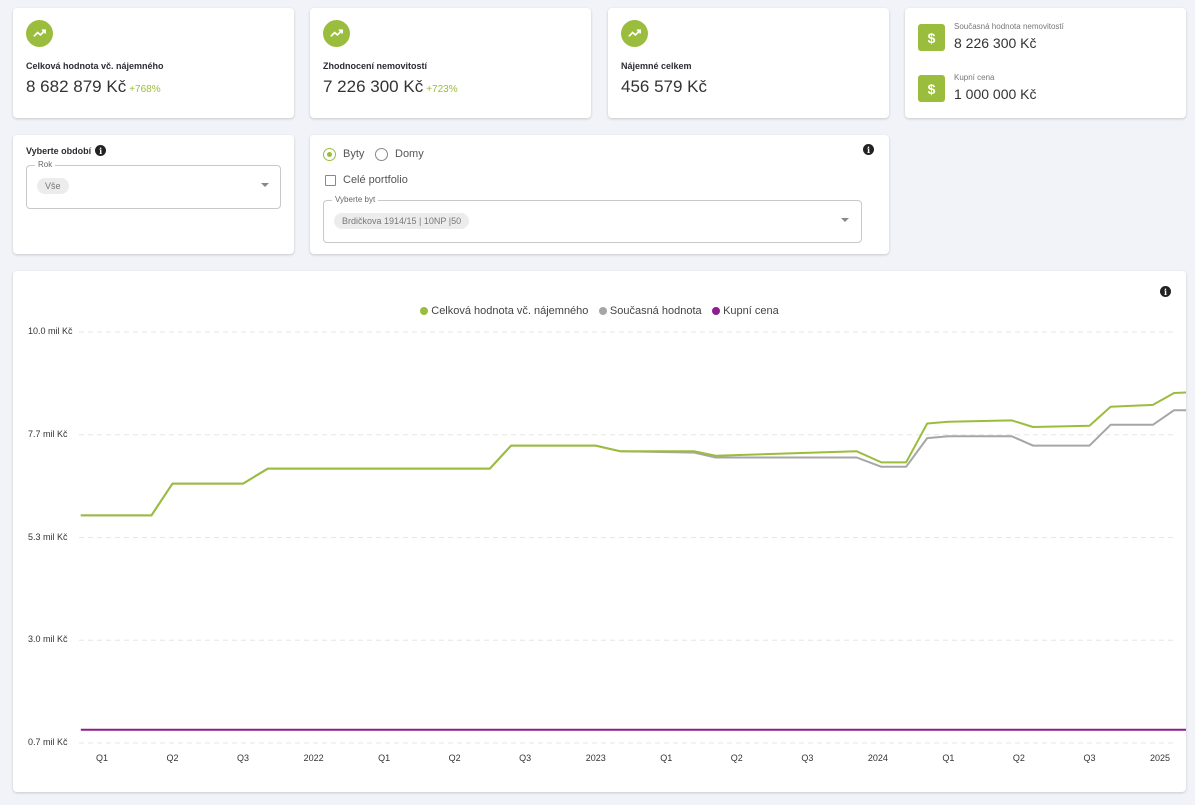 This screenshot has width=1195, height=805. What do you see at coordinates (48, 433) in the screenshot?
I see `y-tick-label: 7.7 mil Kč` at bounding box center [48, 433].